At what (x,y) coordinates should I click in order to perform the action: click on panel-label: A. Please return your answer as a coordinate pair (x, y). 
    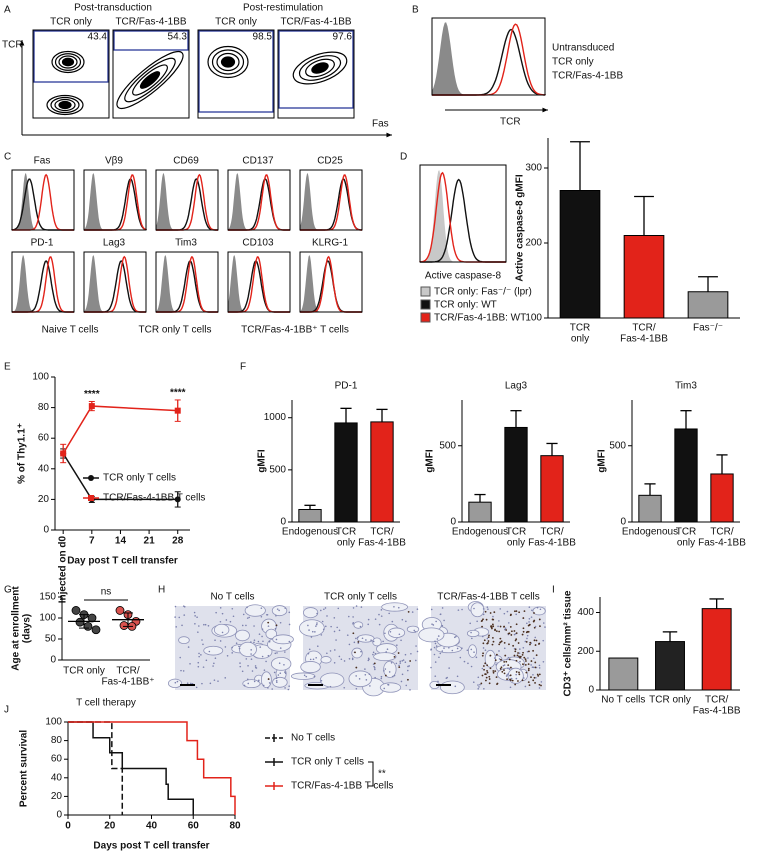
    Looking at the image, I should click on (7, 10).